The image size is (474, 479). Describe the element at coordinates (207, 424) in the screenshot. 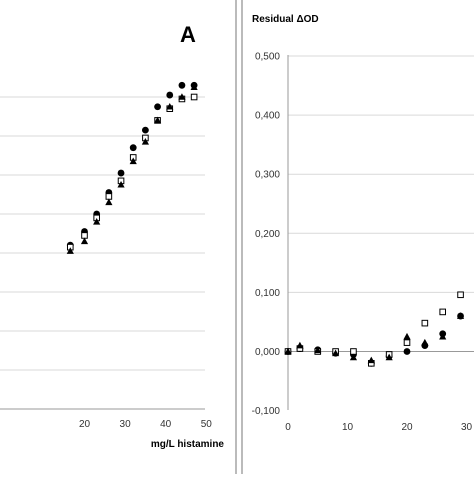

I see `panel-a-x-tick-label: 50` at that location.